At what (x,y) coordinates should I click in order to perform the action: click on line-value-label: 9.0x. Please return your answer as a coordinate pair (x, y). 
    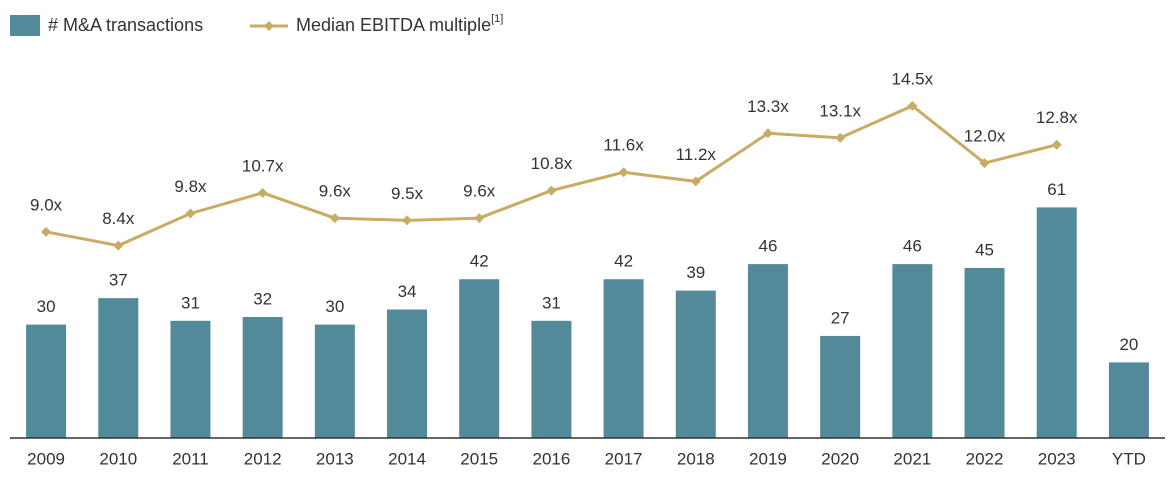
    Looking at the image, I should click on (46, 204).